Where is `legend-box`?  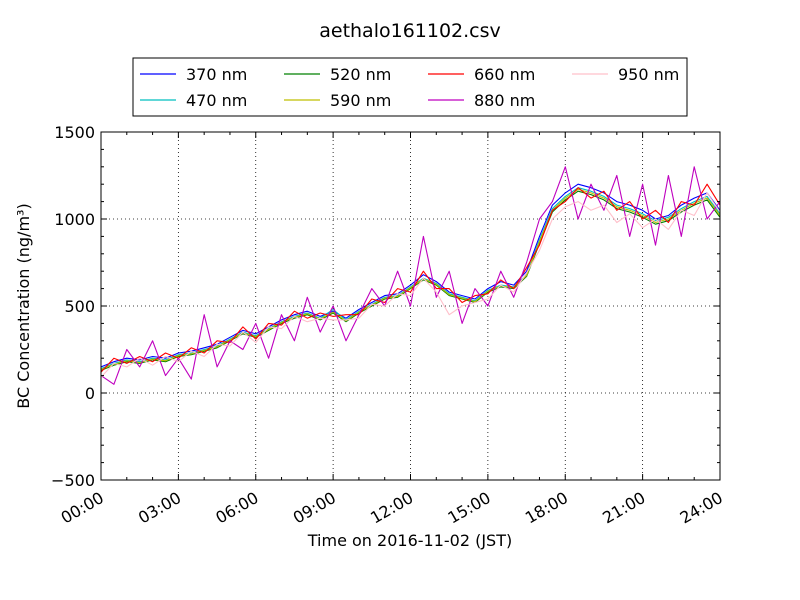
legend-box is located at coordinates (410, 87).